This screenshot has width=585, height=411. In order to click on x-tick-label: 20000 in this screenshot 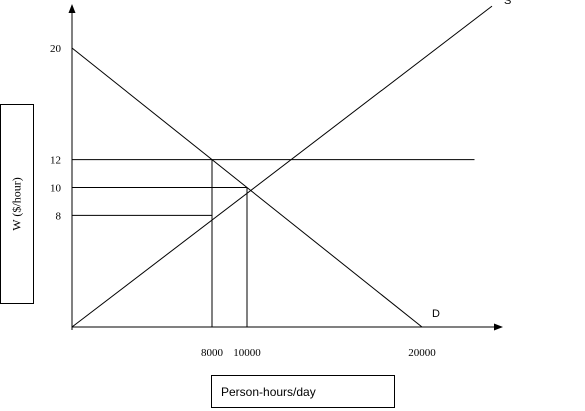, I will do `click(422, 353)`.